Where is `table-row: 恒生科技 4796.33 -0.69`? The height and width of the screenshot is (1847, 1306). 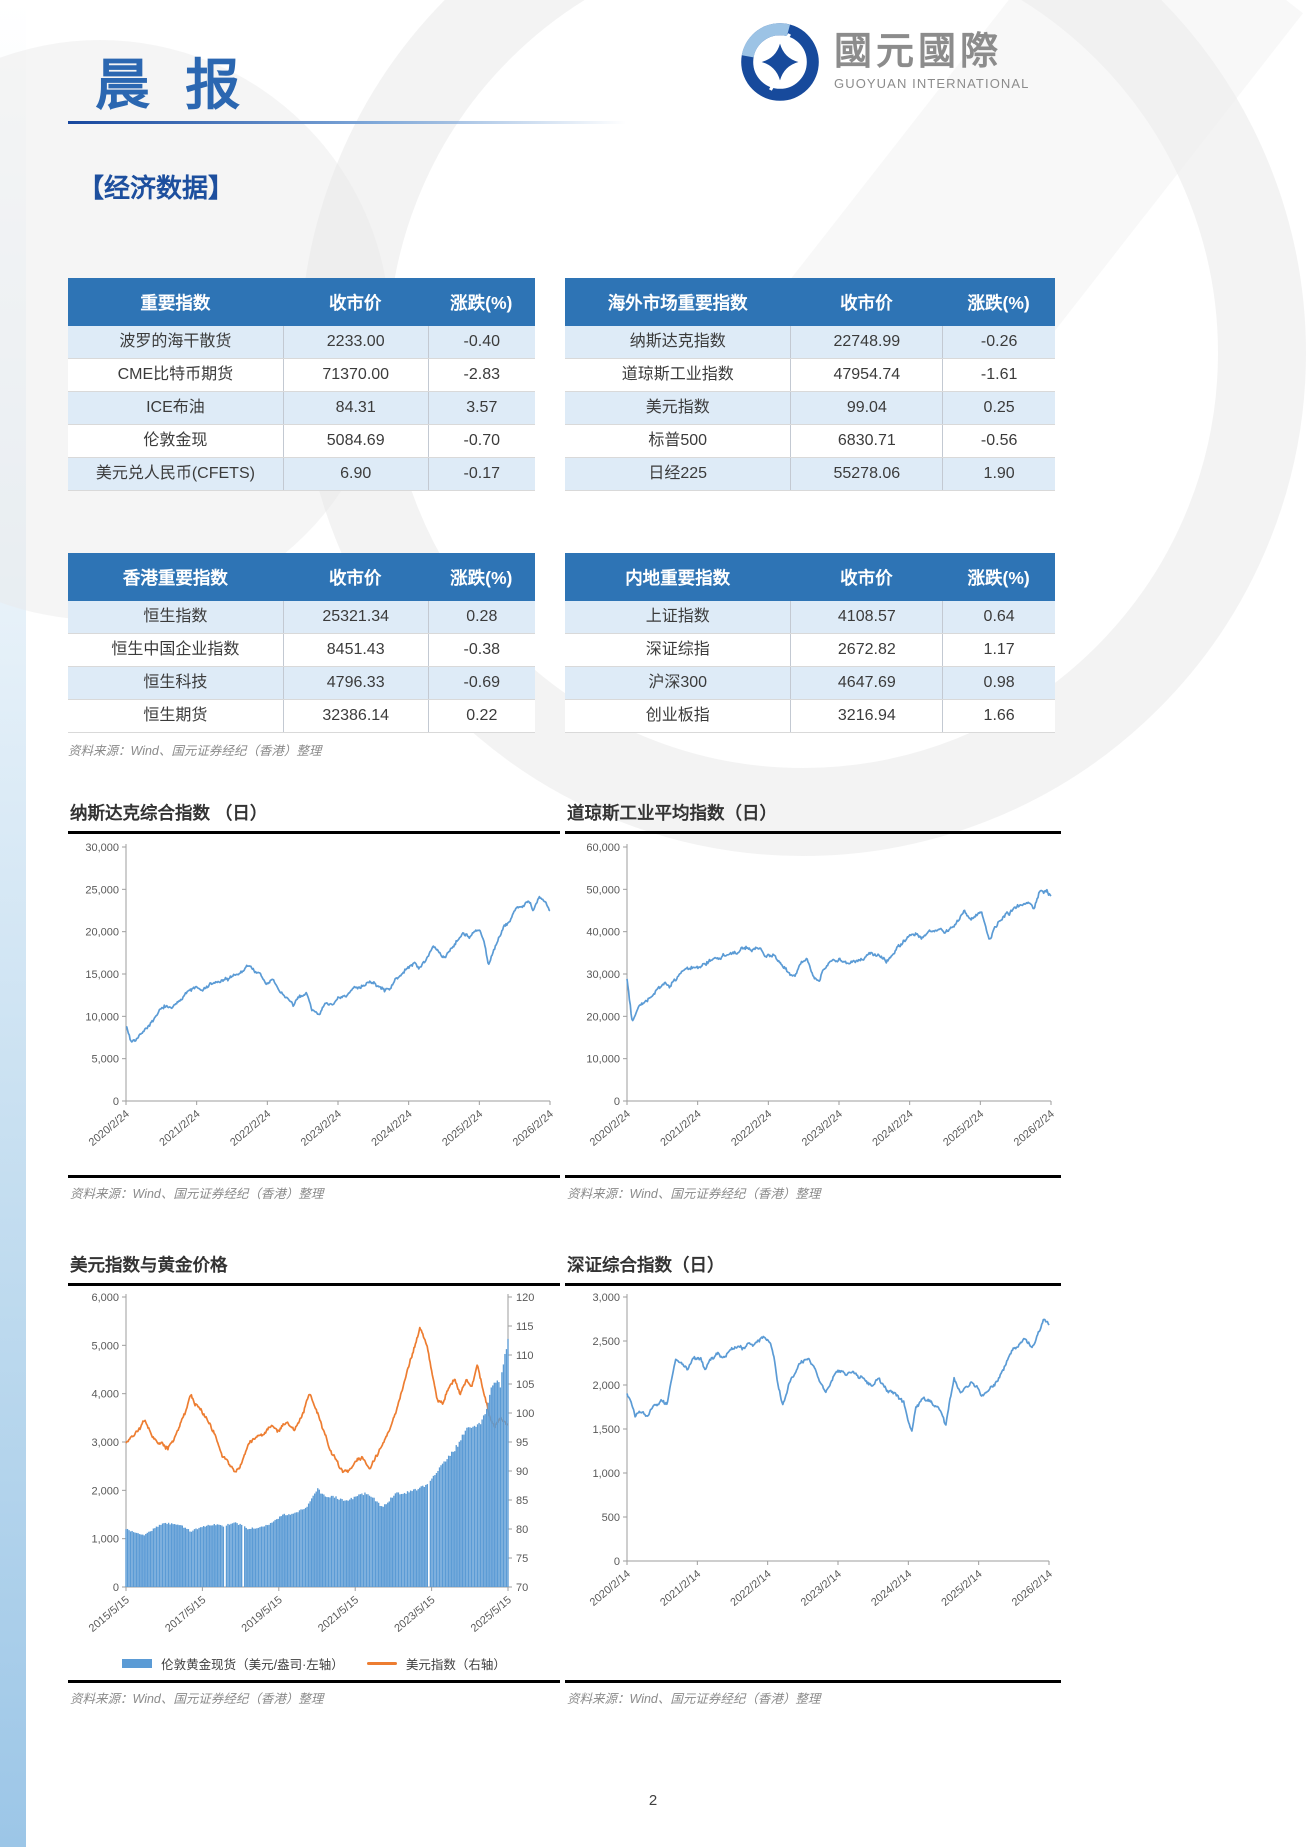 table-row: 恒生科技 4796.33 -0.69 is located at coordinates (301, 683).